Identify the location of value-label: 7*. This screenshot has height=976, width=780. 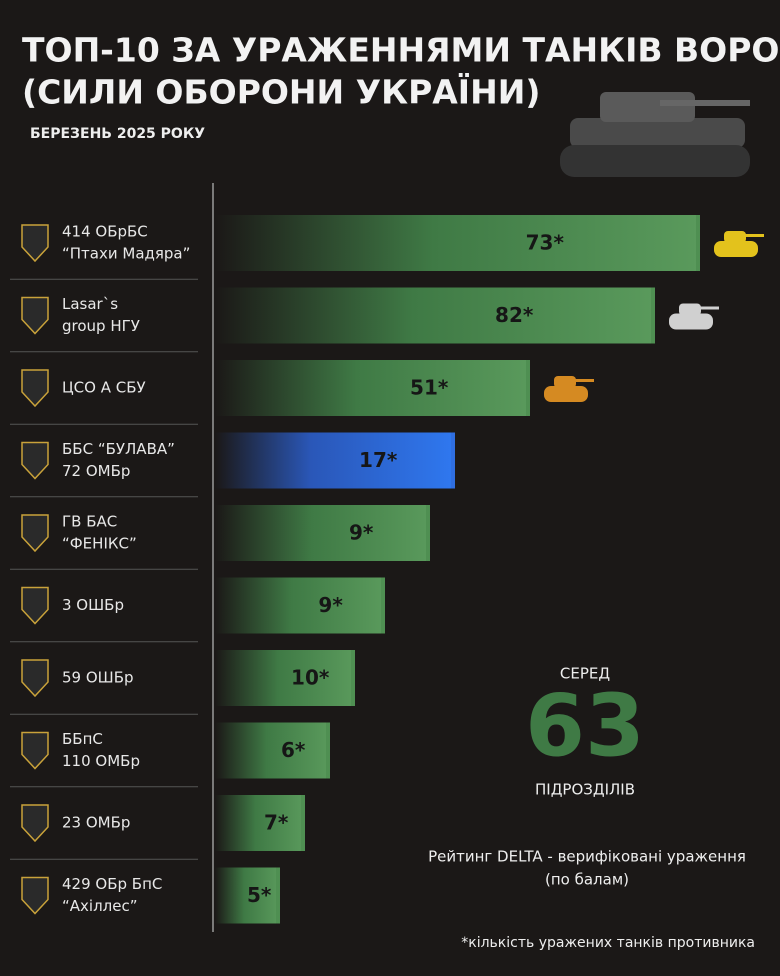
(276, 823).